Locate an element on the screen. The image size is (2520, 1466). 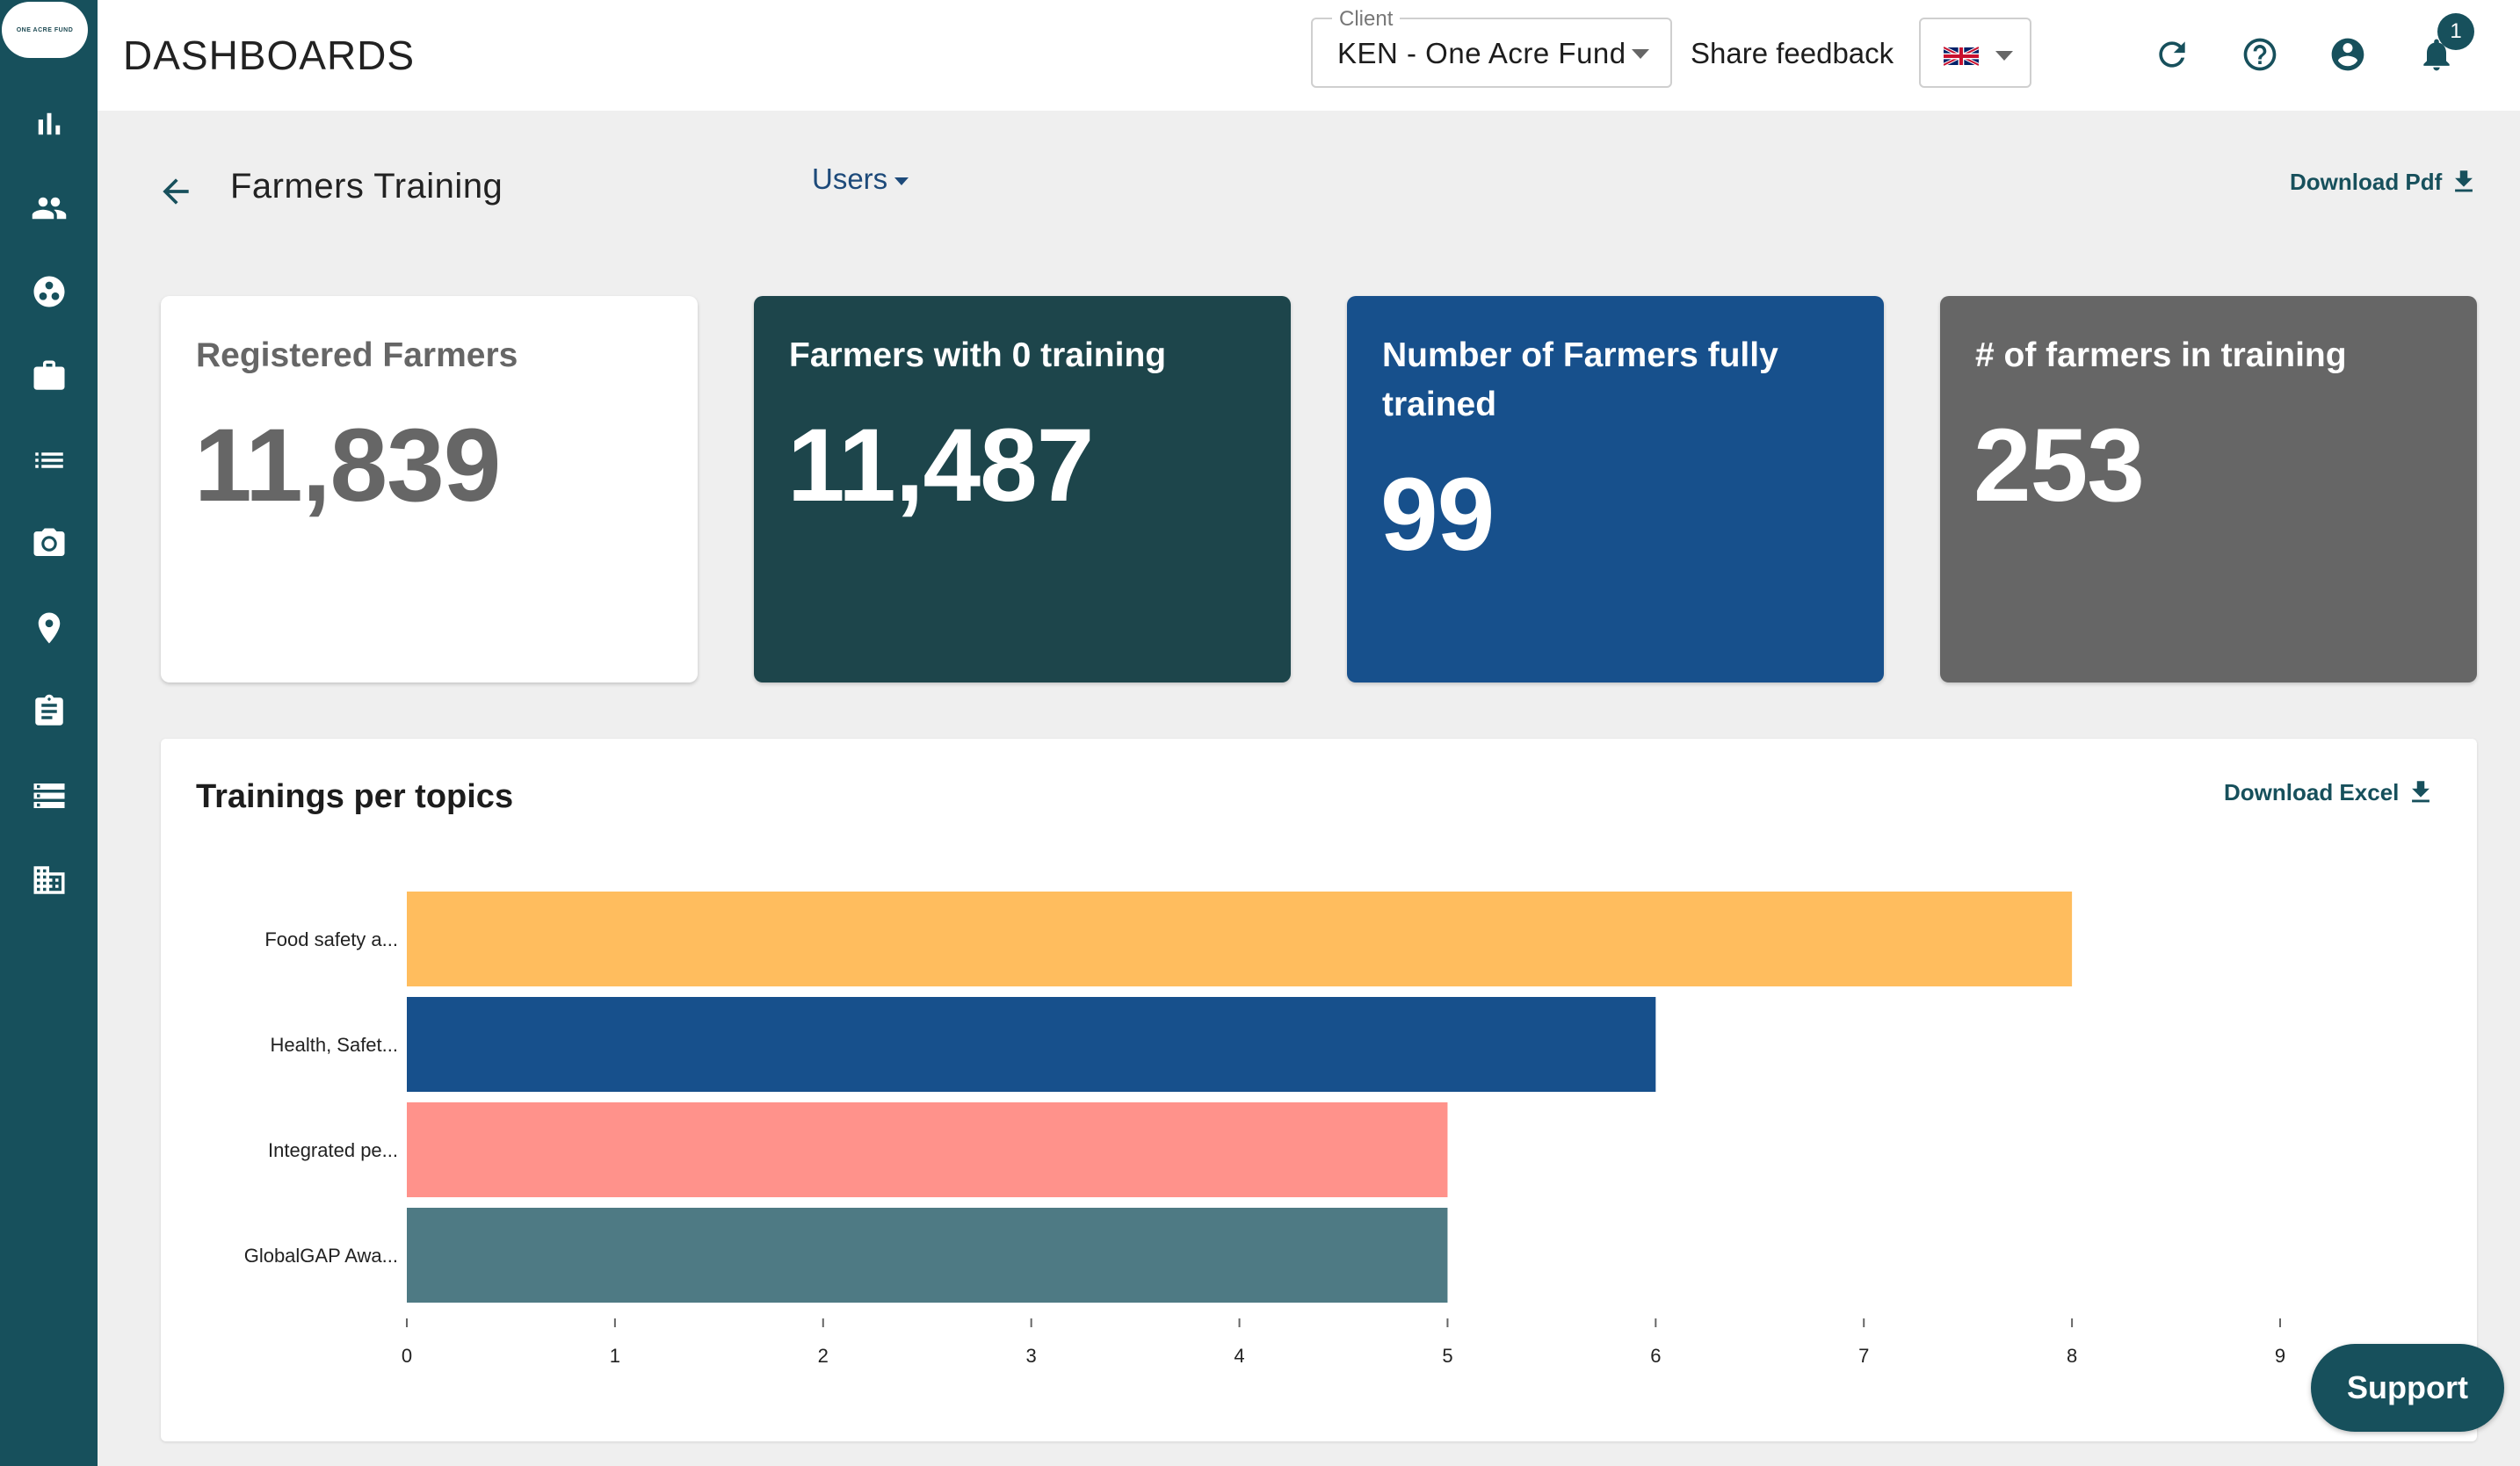
stat-card-value: 253 is located at coordinates (2059, 466).